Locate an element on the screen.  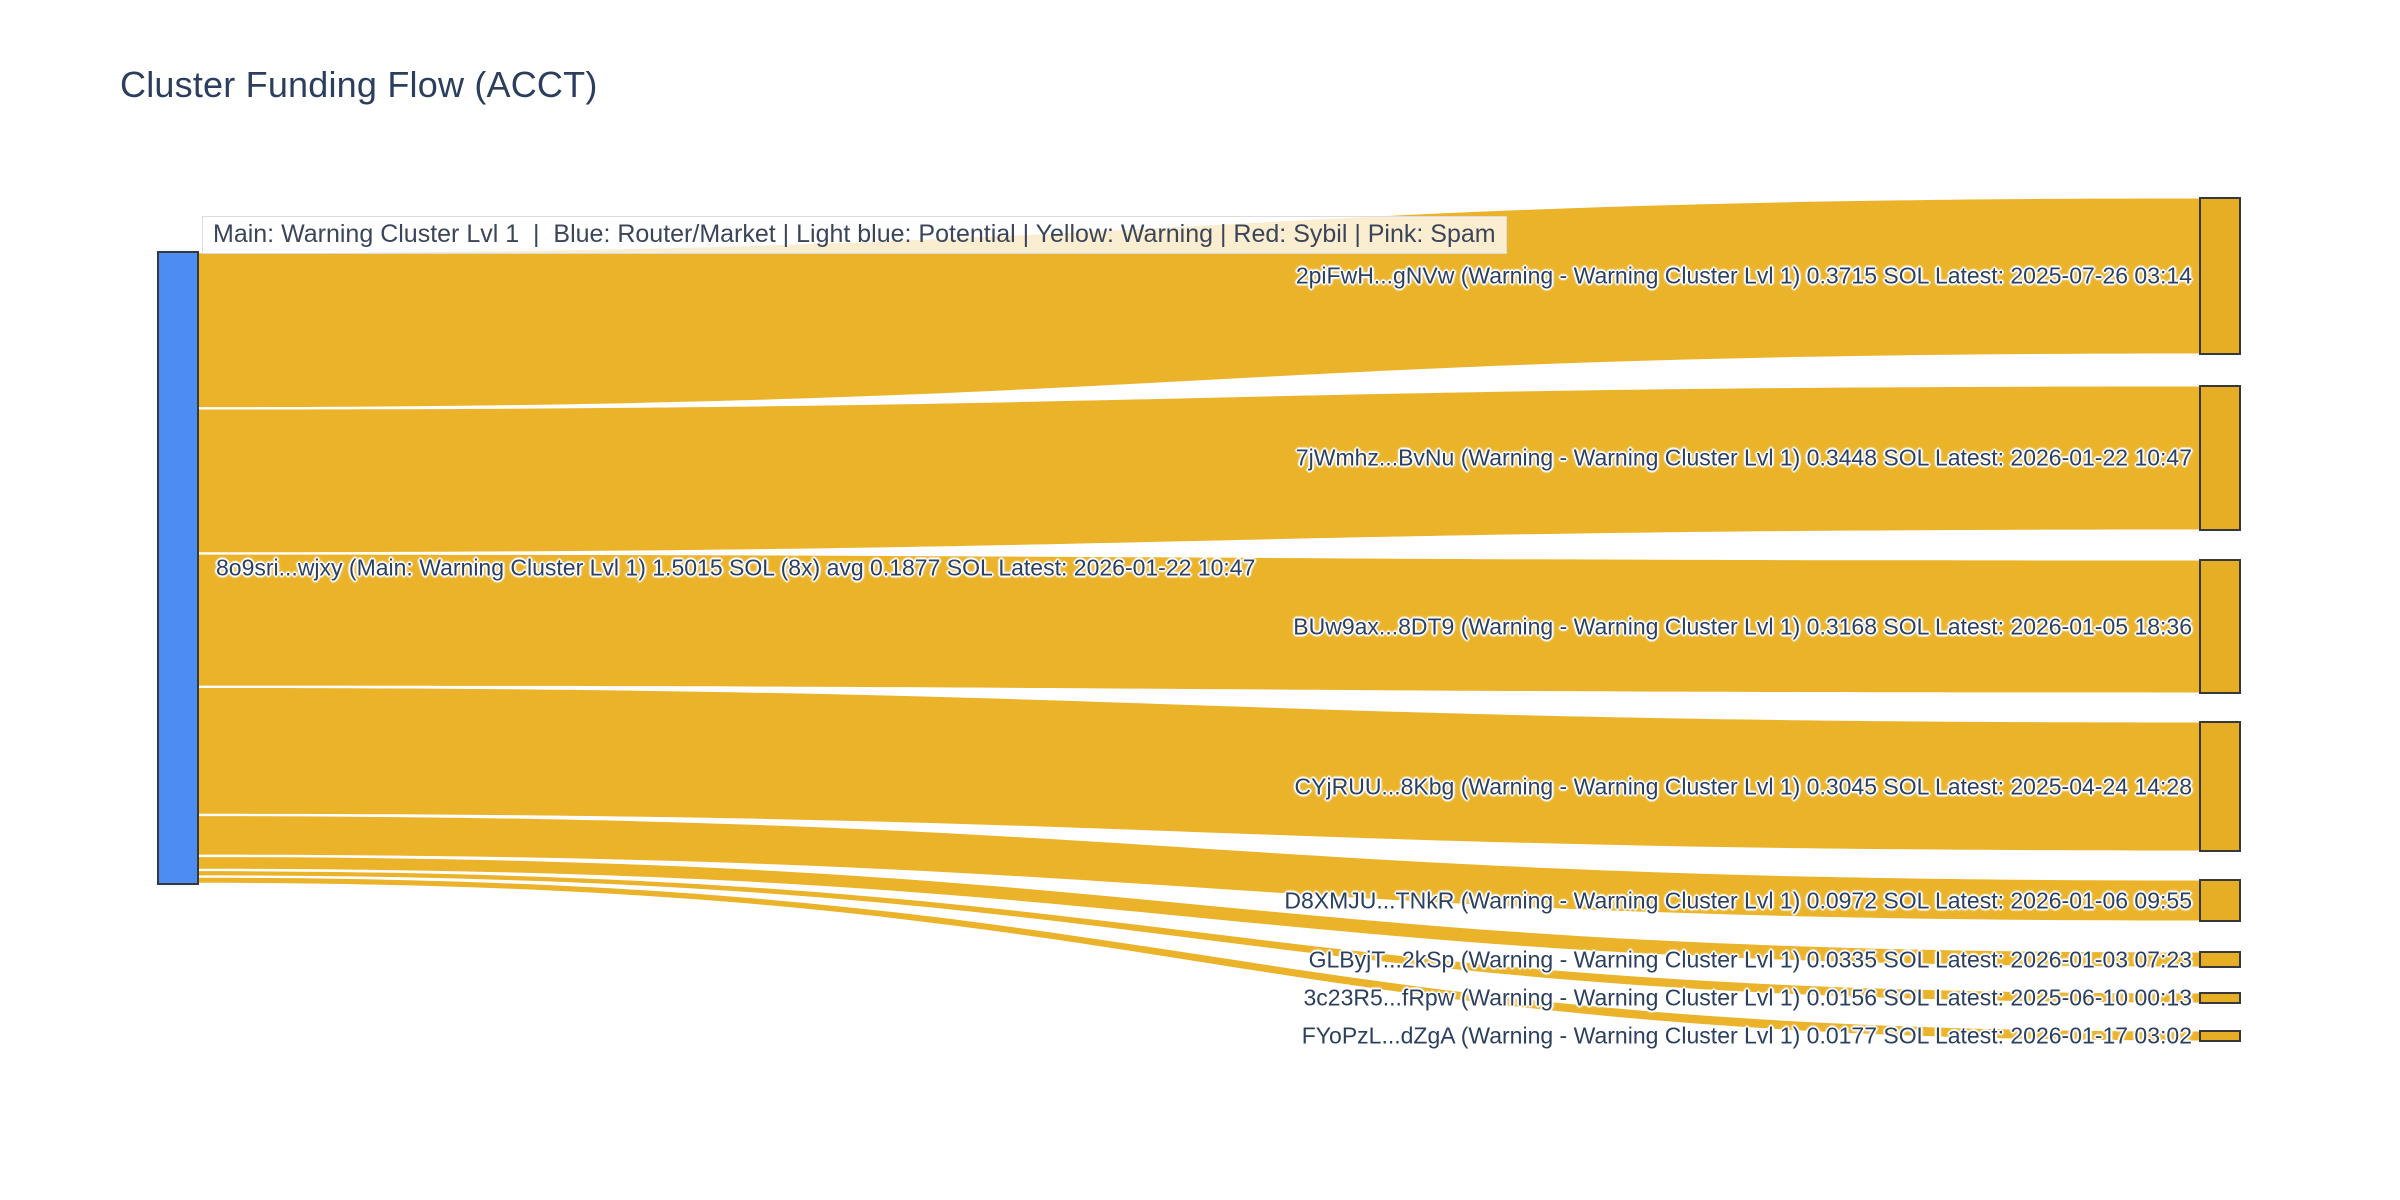
sankey-source-node is located at coordinates (178, 568).